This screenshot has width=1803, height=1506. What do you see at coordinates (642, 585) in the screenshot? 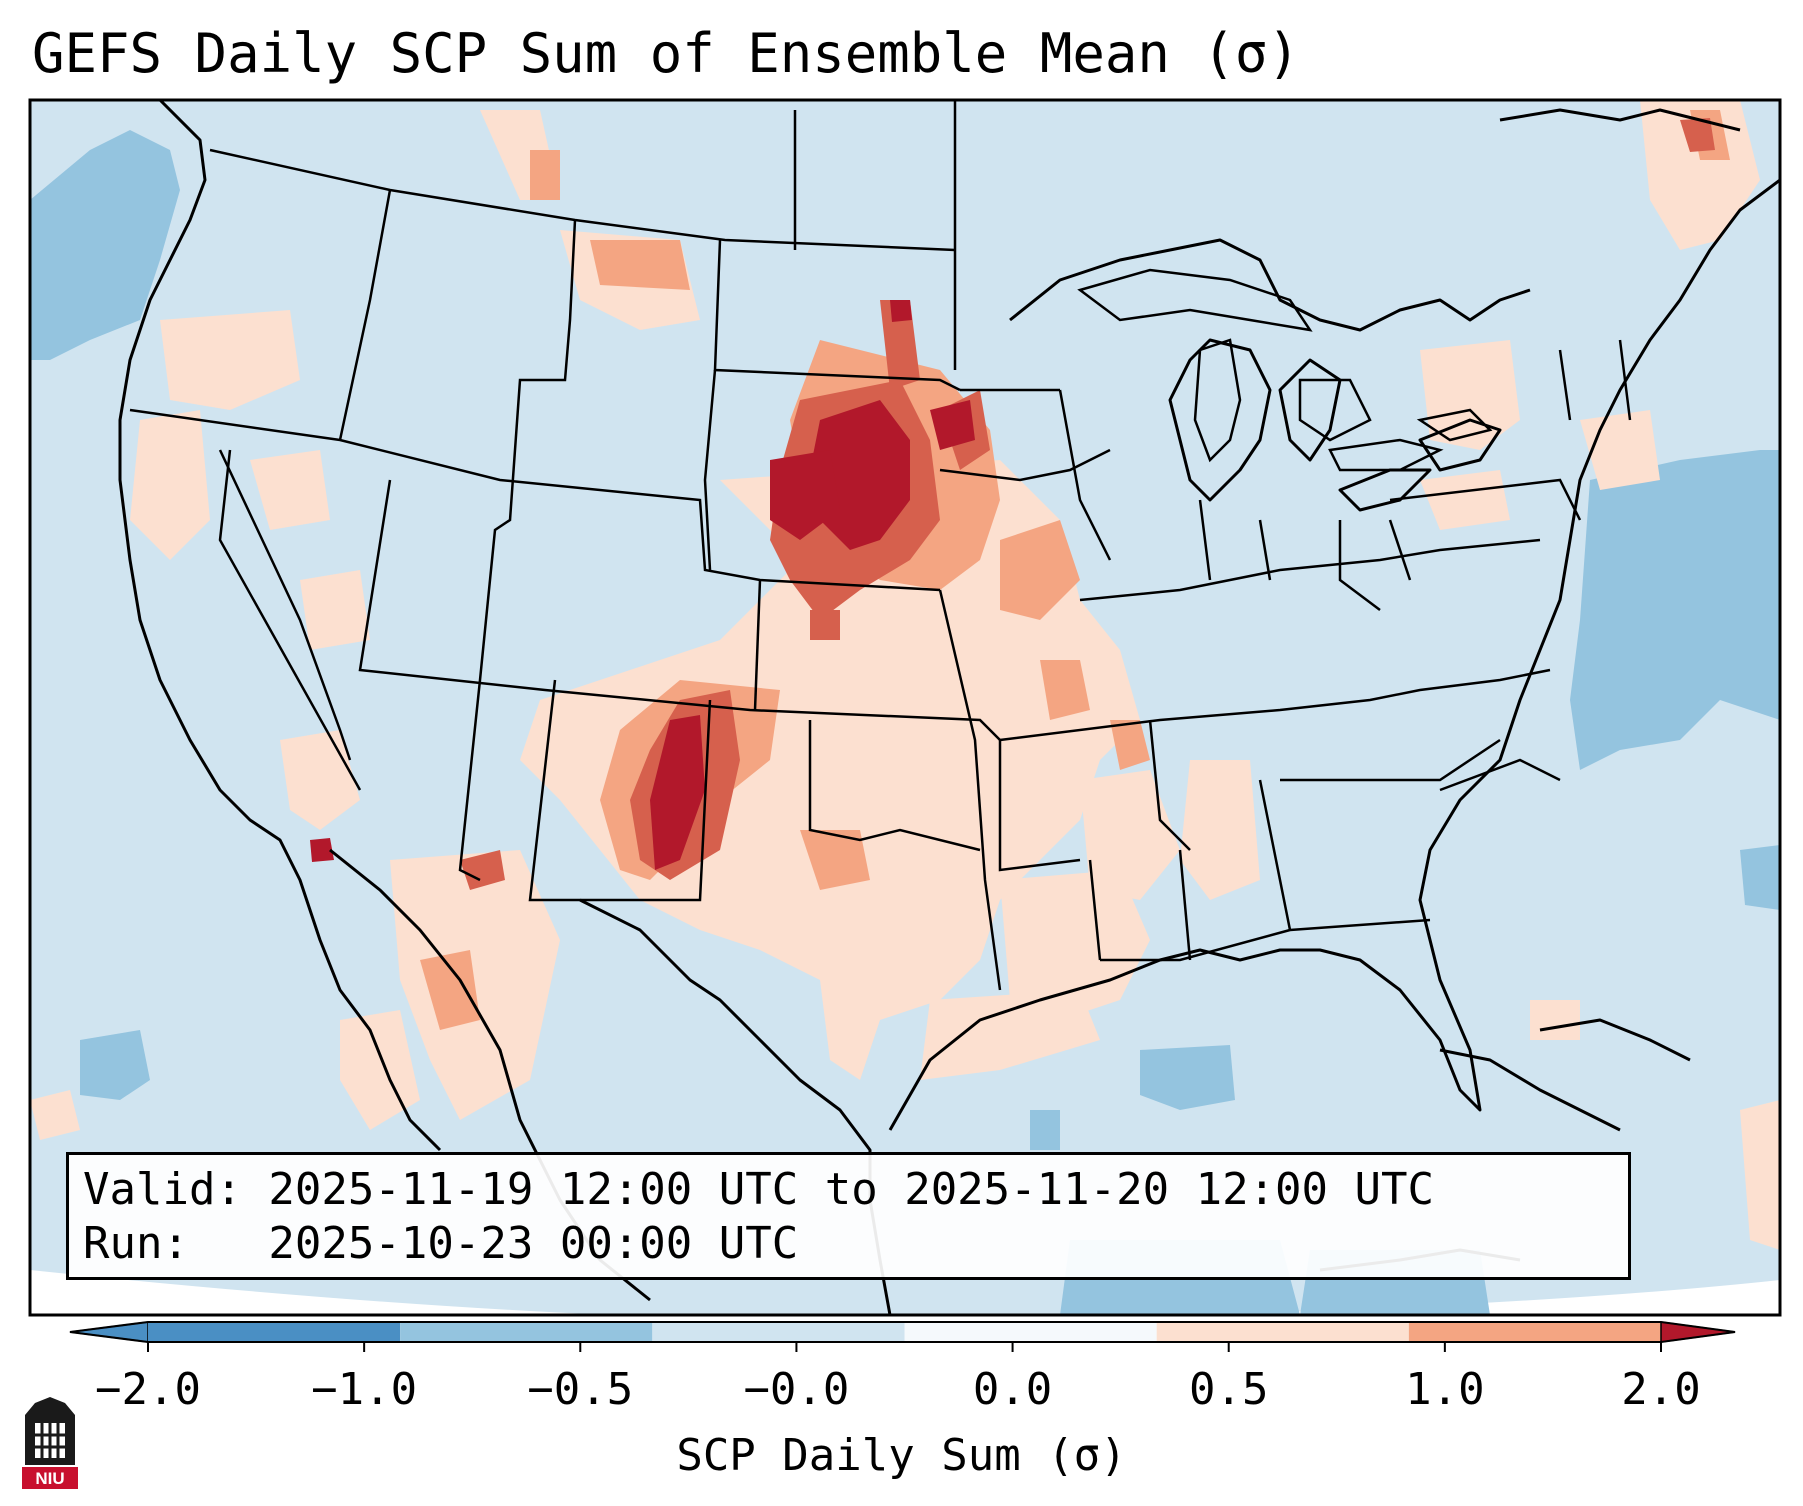
I see `extreme-positive-anomaly` at bounding box center [642, 585].